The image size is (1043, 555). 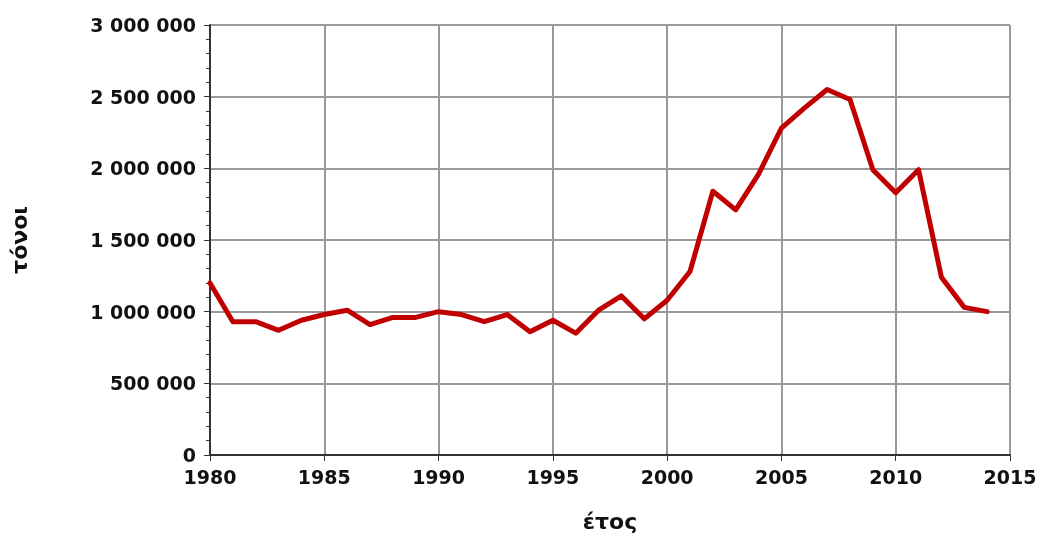 What do you see at coordinates (210, 476) in the screenshot?
I see `x-tick-label: 1980` at bounding box center [210, 476].